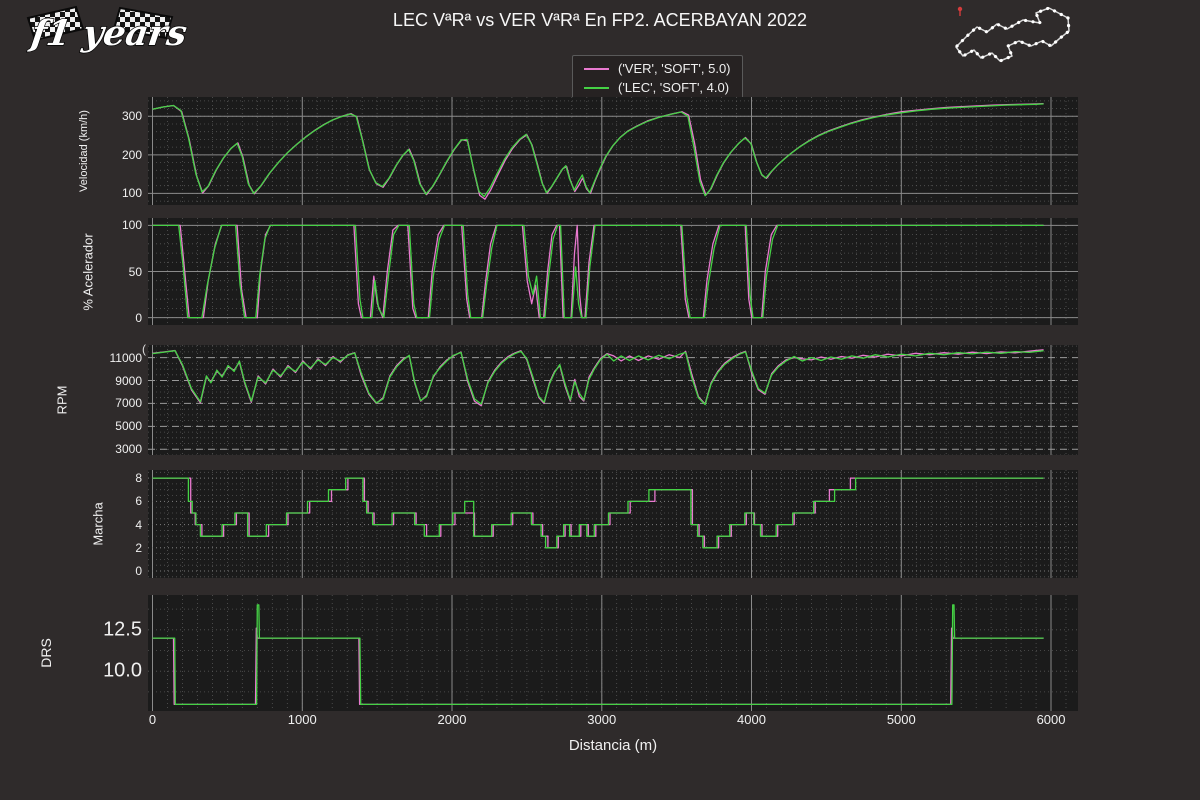  Describe the element at coordinates (84, 151) in the screenshot. I see `y-axis-label-speed: Velocidad (km/h)` at that location.